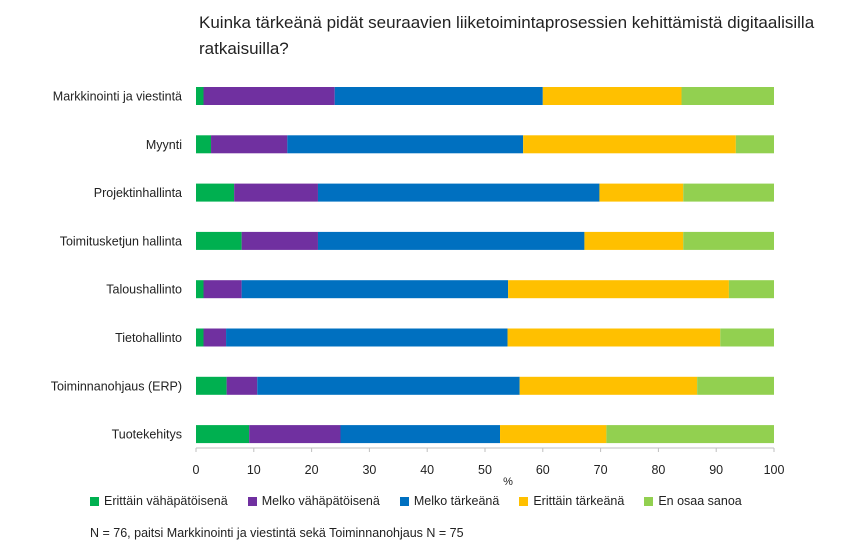 The image size is (857, 556). I want to click on category-label: Myynti, so click(164, 145).